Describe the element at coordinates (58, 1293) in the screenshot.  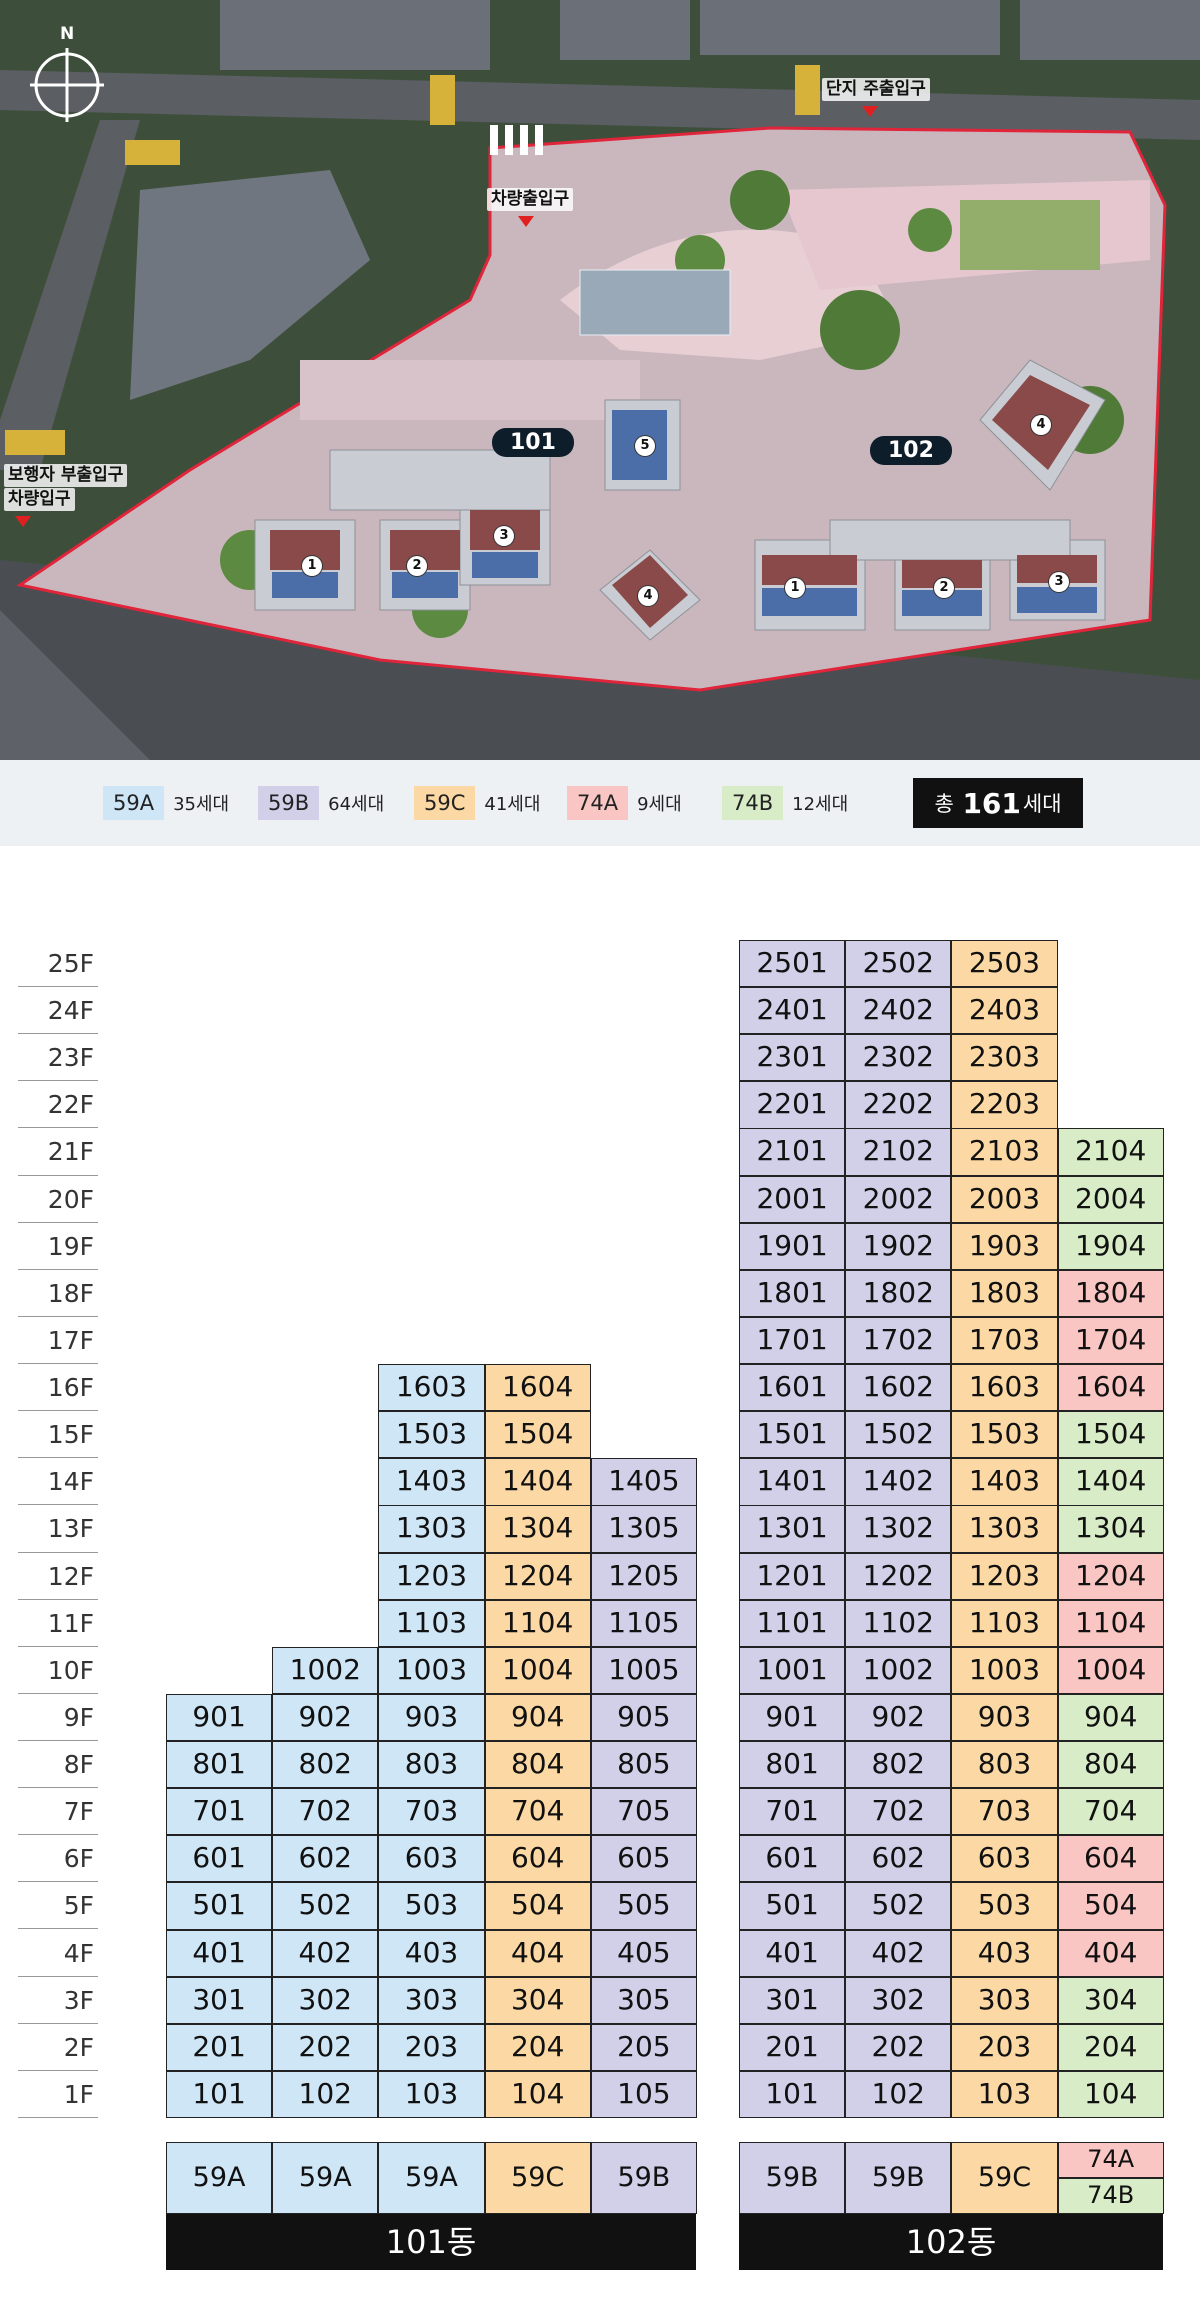
I see `floor-label: 18F` at that location.